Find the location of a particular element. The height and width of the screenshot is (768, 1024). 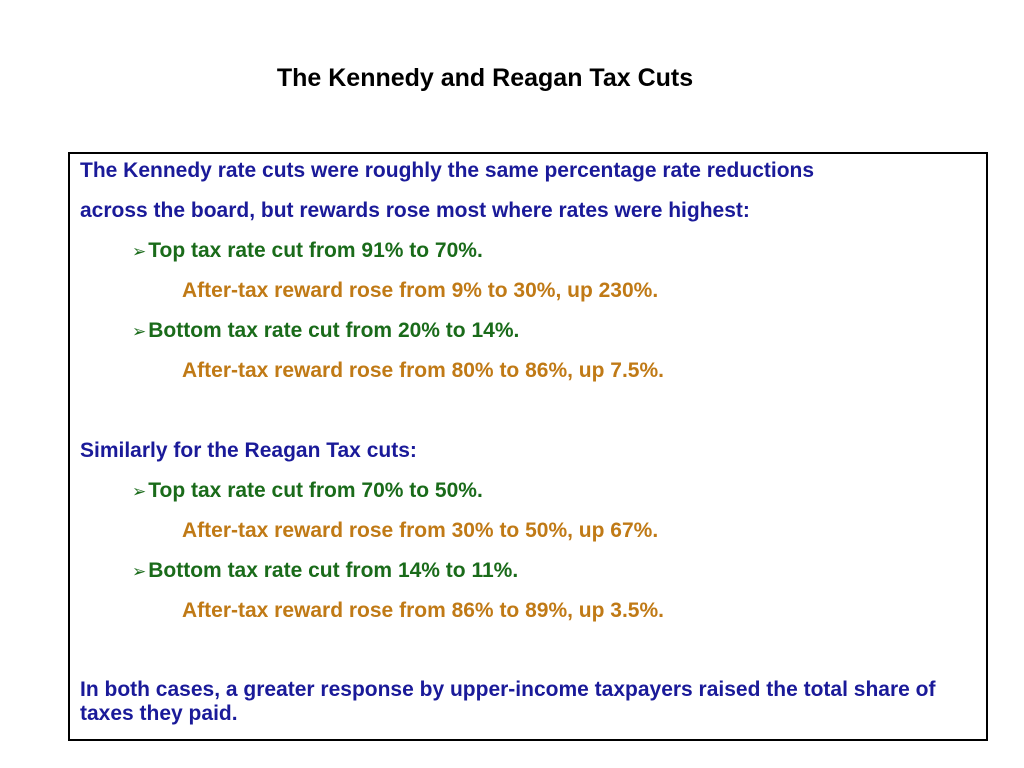

reagan-top-cut-item: ➢Top tax rate cut from 70% to 50%. is located at coordinates (307, 491).